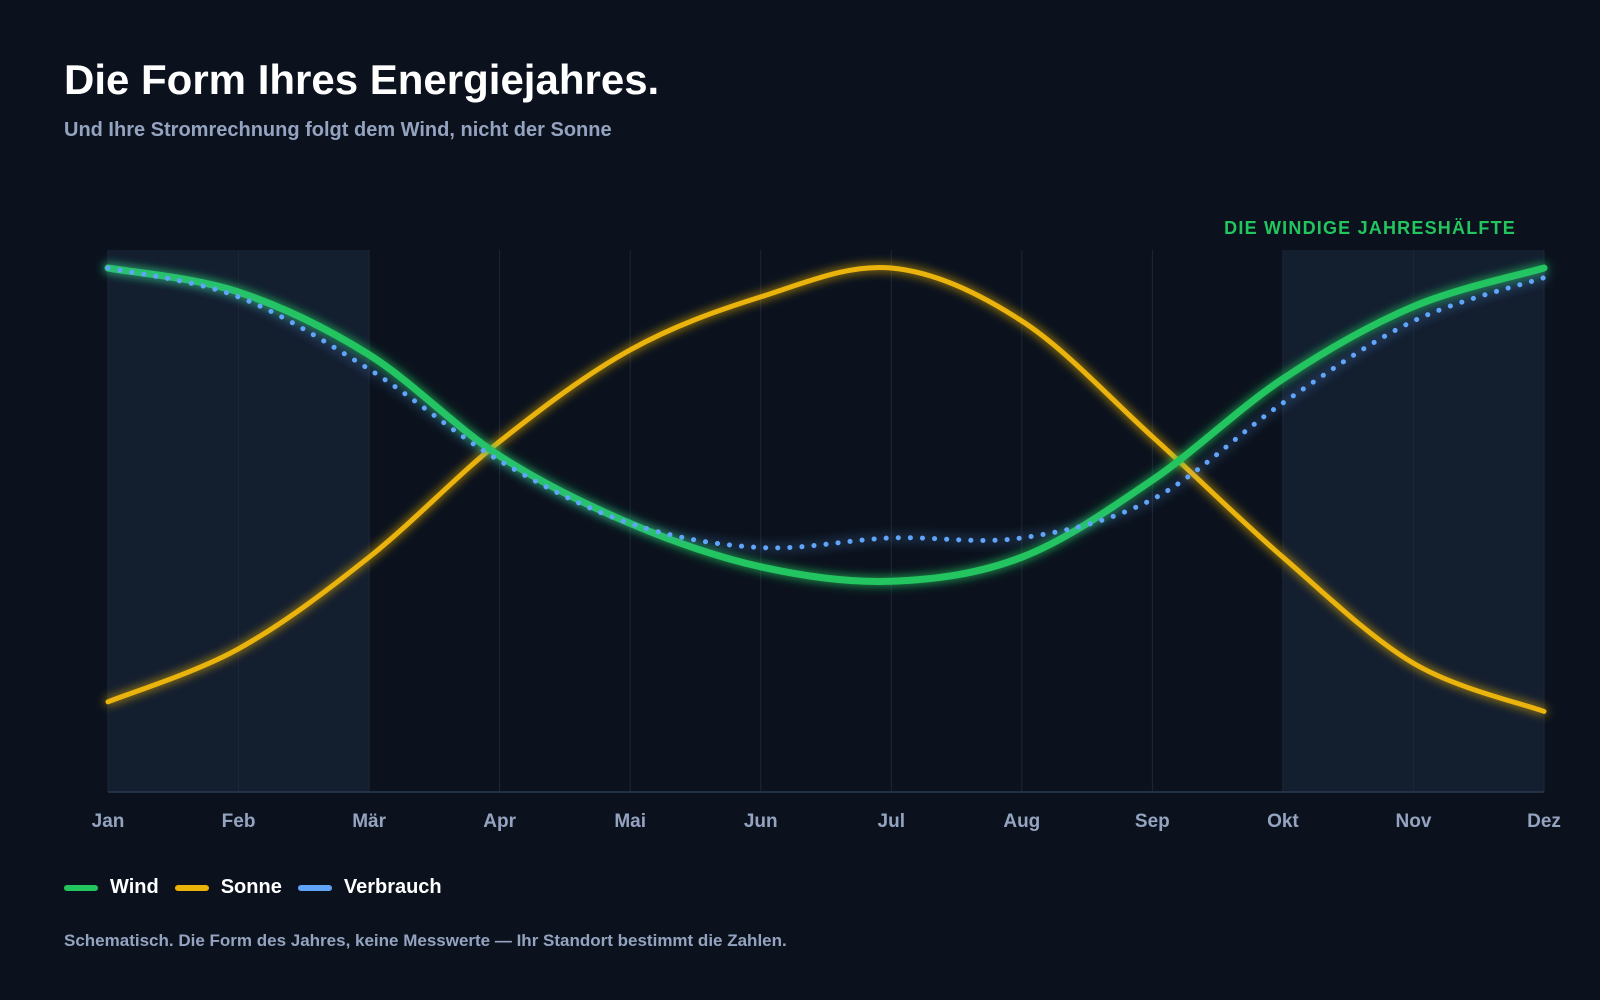 This screenshot has height=1000, width=1600. Describe the element at coordinates (1414, 821) in the screenshot. I see `x-tick-label: Nov` at that location.